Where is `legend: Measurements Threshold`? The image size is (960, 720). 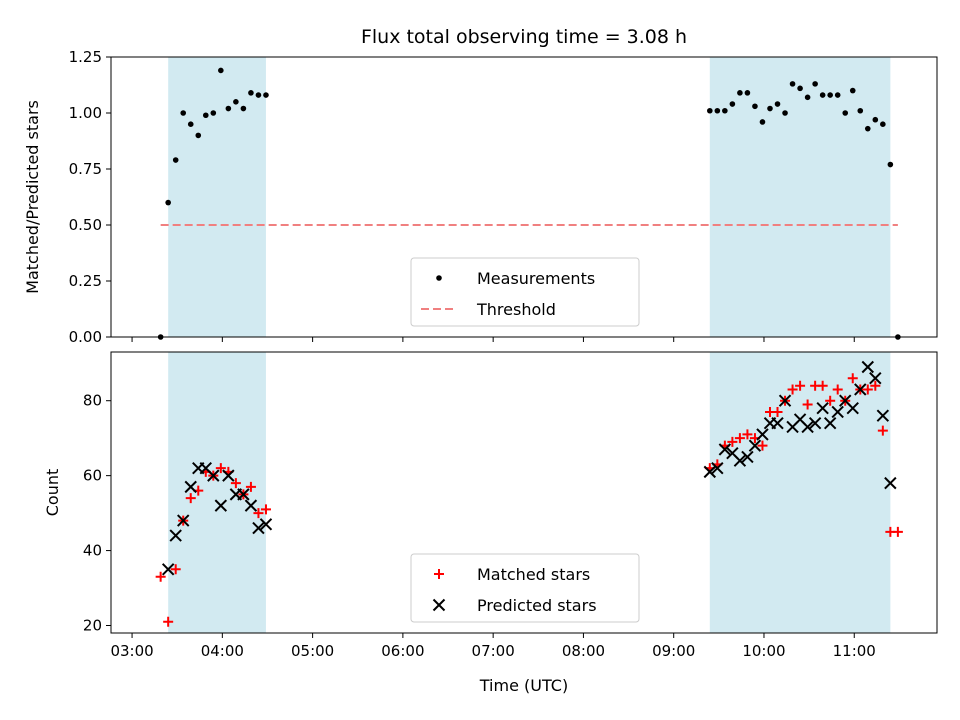 legend: Measurements Threshold is located at coordinates (525, 292).